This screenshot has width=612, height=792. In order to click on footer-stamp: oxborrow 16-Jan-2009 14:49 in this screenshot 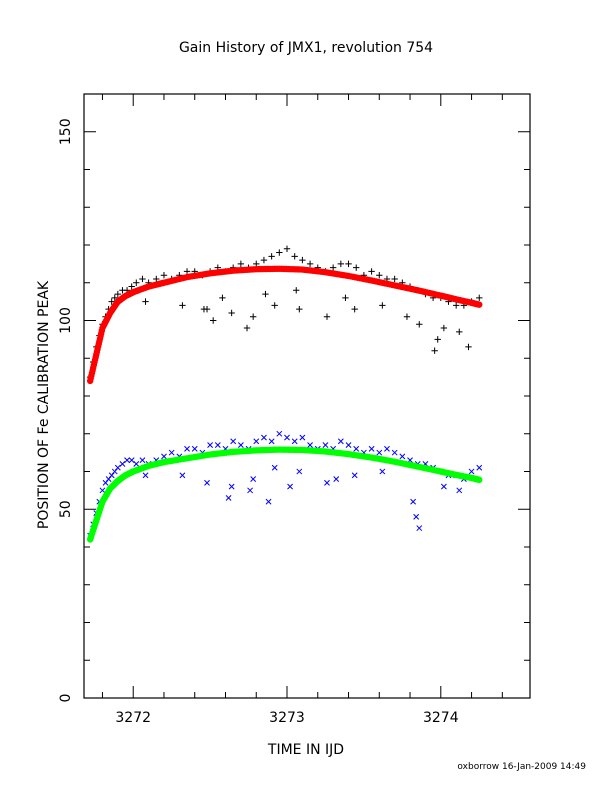, I will do `click(521, 767)`.